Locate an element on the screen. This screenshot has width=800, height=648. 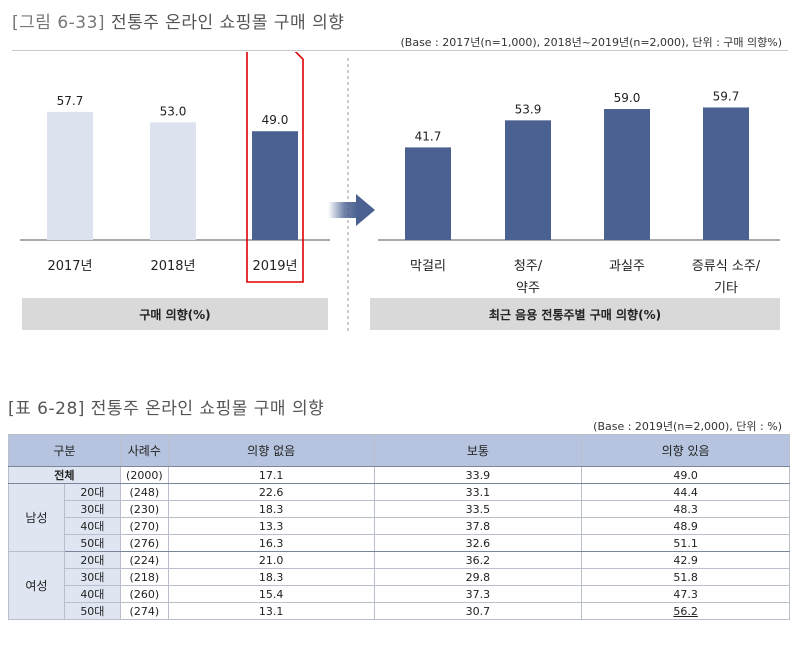
cell-n: (218) is located at coordinates (144, 577).